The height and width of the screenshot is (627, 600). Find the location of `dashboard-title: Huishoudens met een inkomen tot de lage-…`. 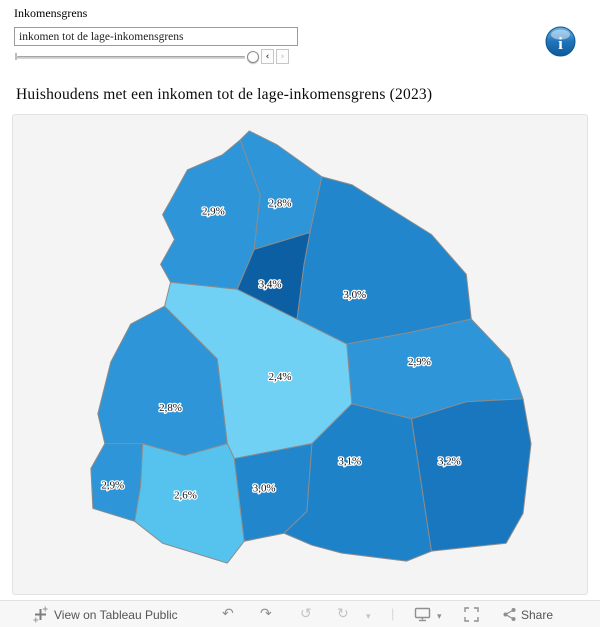

dashboard-title: Huishoudens met een inkomen tot de lage-… is located at coordinates (224, 94).